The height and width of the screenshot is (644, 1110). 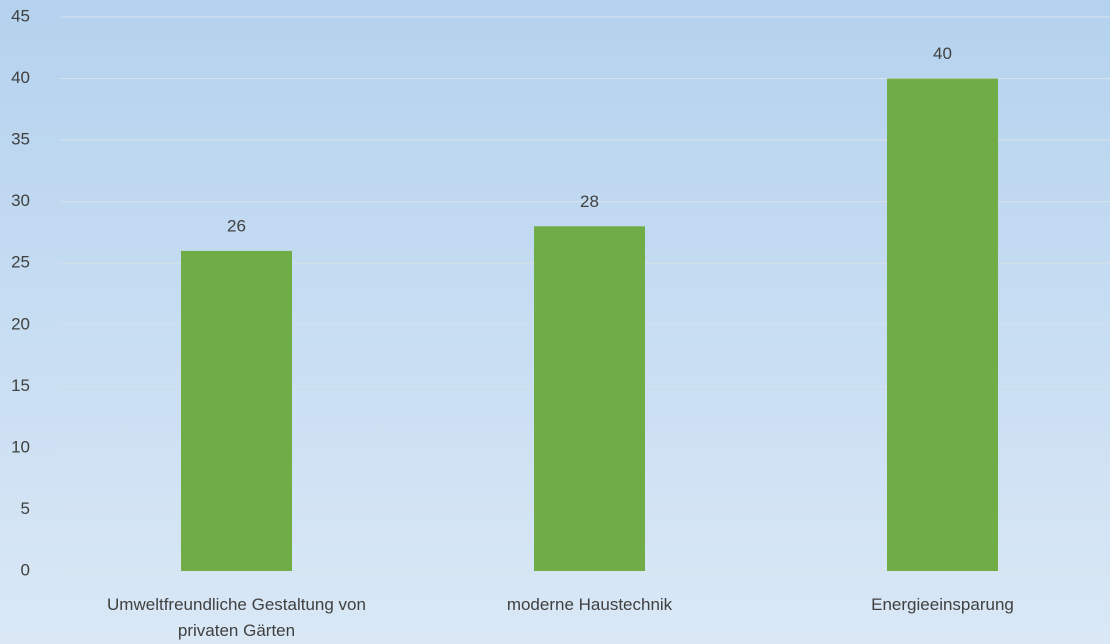 I want to click on y-tick-label: 15, so click(x=20, y=385).